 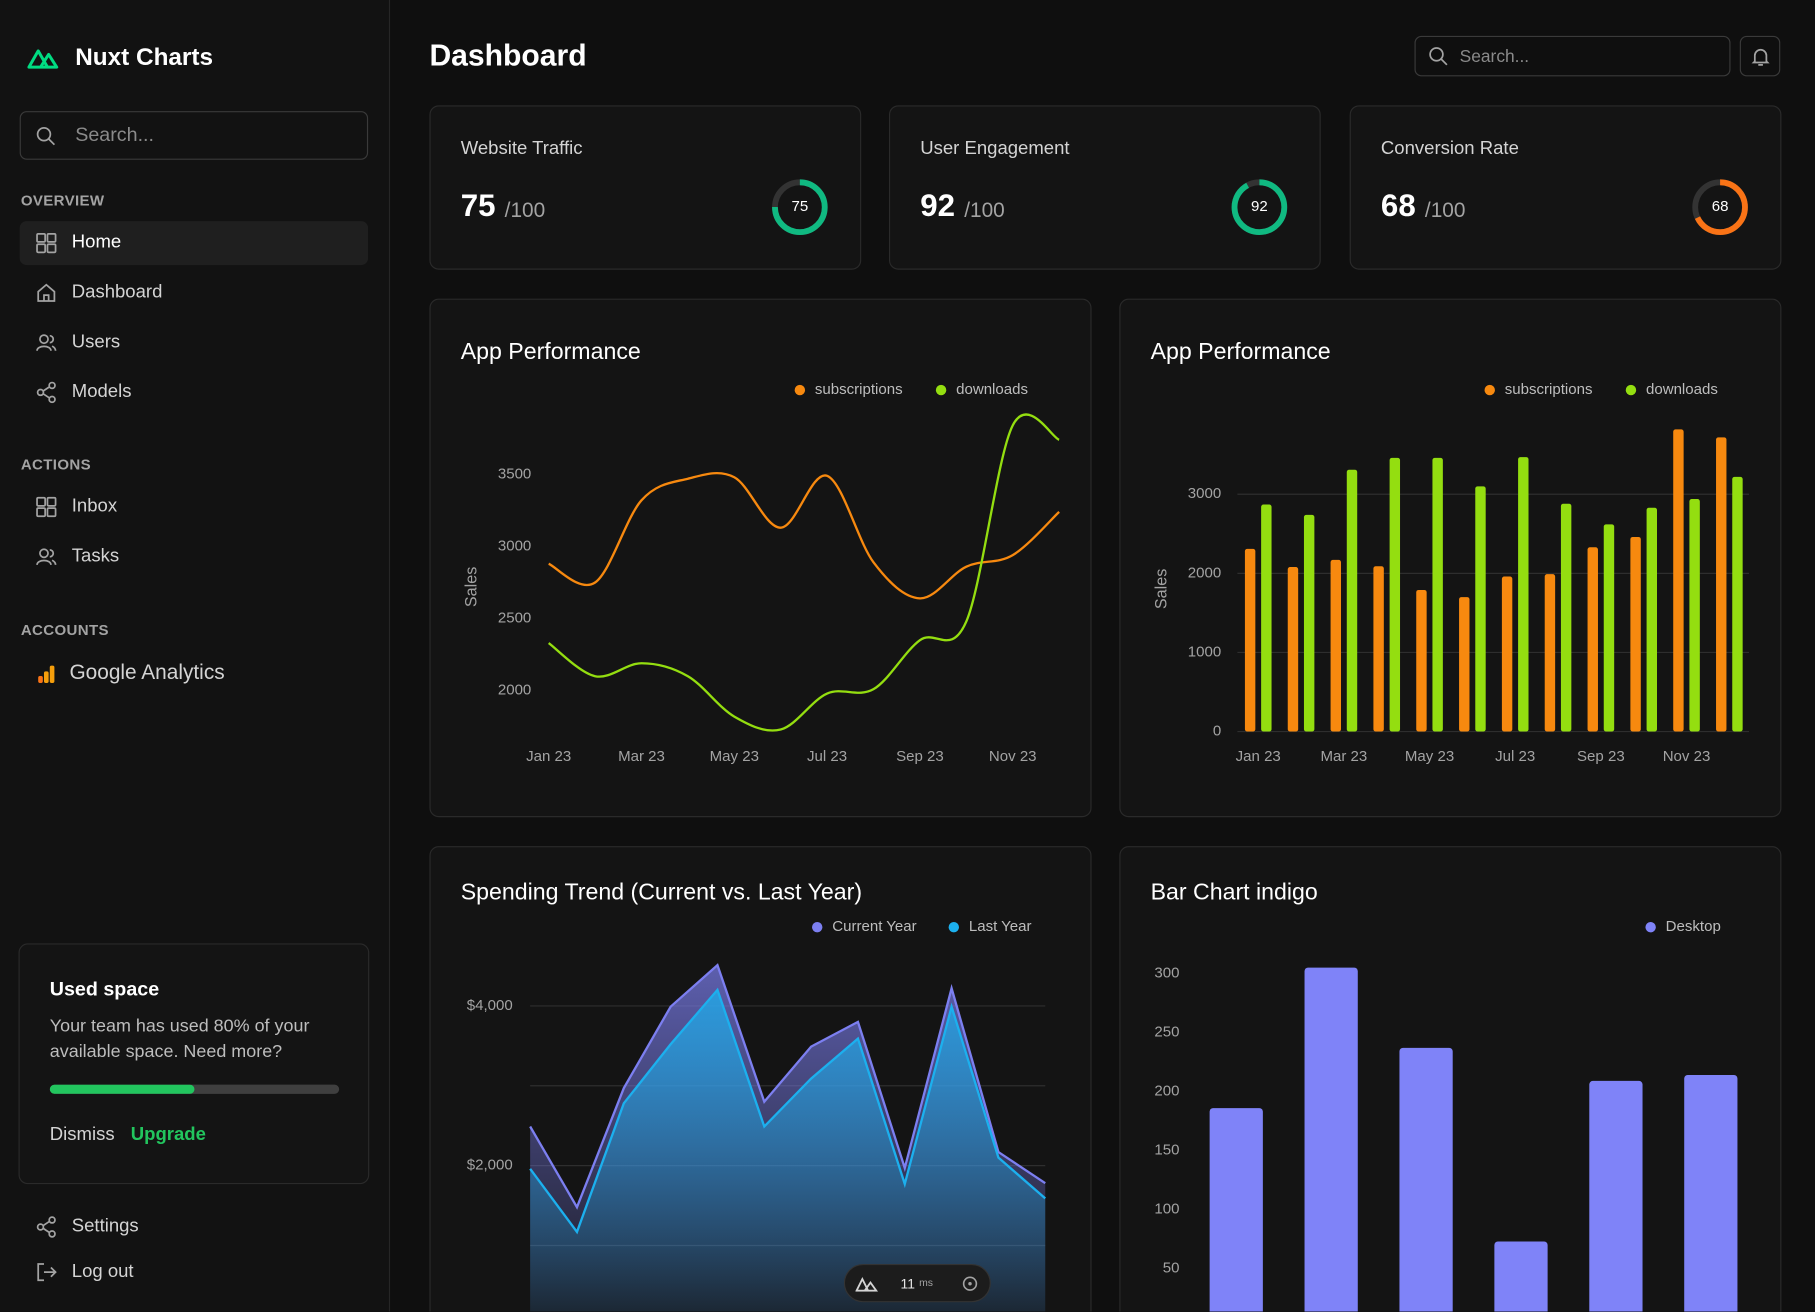 I want to click on y-tick-label: 150, so click(x=1166, y=1150).